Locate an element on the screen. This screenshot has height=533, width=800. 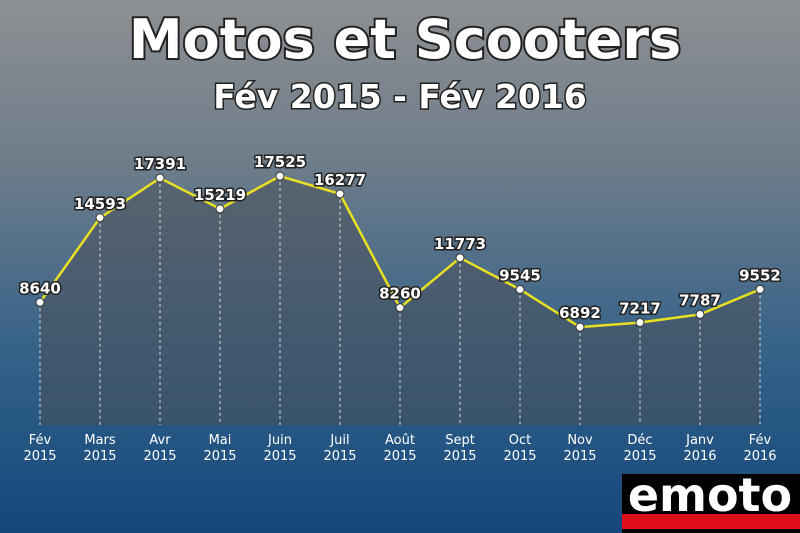
value-label: 9545 is located at coordinates (520, 275).